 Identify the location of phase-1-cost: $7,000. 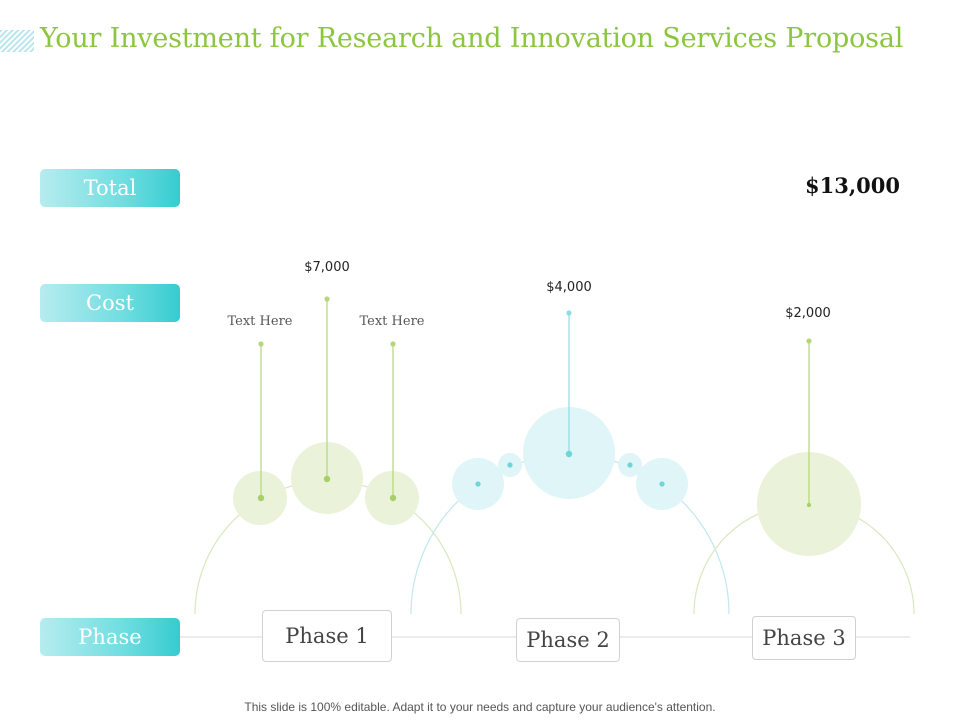
(327, 267).